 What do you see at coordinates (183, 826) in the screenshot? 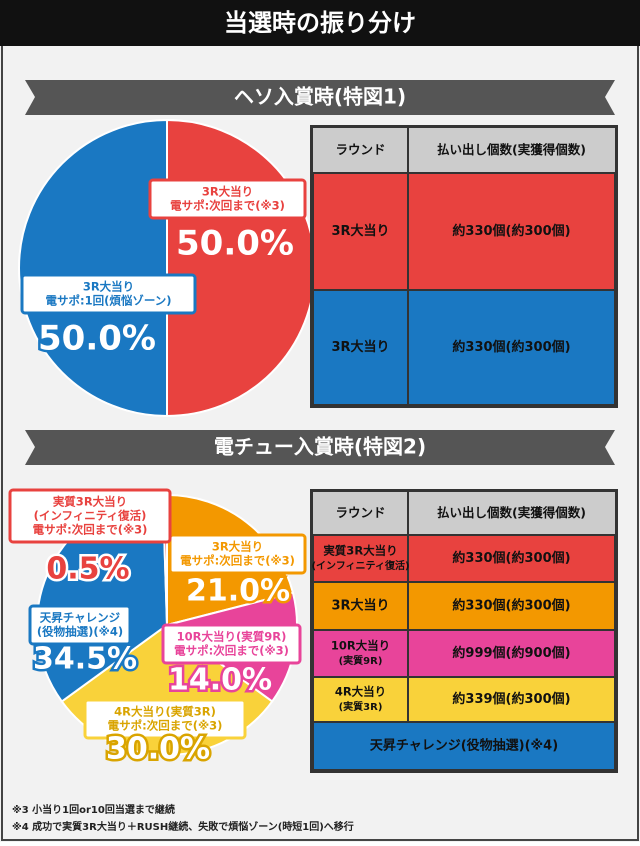
I see `footnote: ※4 成功で実質3R大当り＋RUSH継続、失敗で煩悩ゾーン(時短1回)へ移行` at bounding box center [183, 826].